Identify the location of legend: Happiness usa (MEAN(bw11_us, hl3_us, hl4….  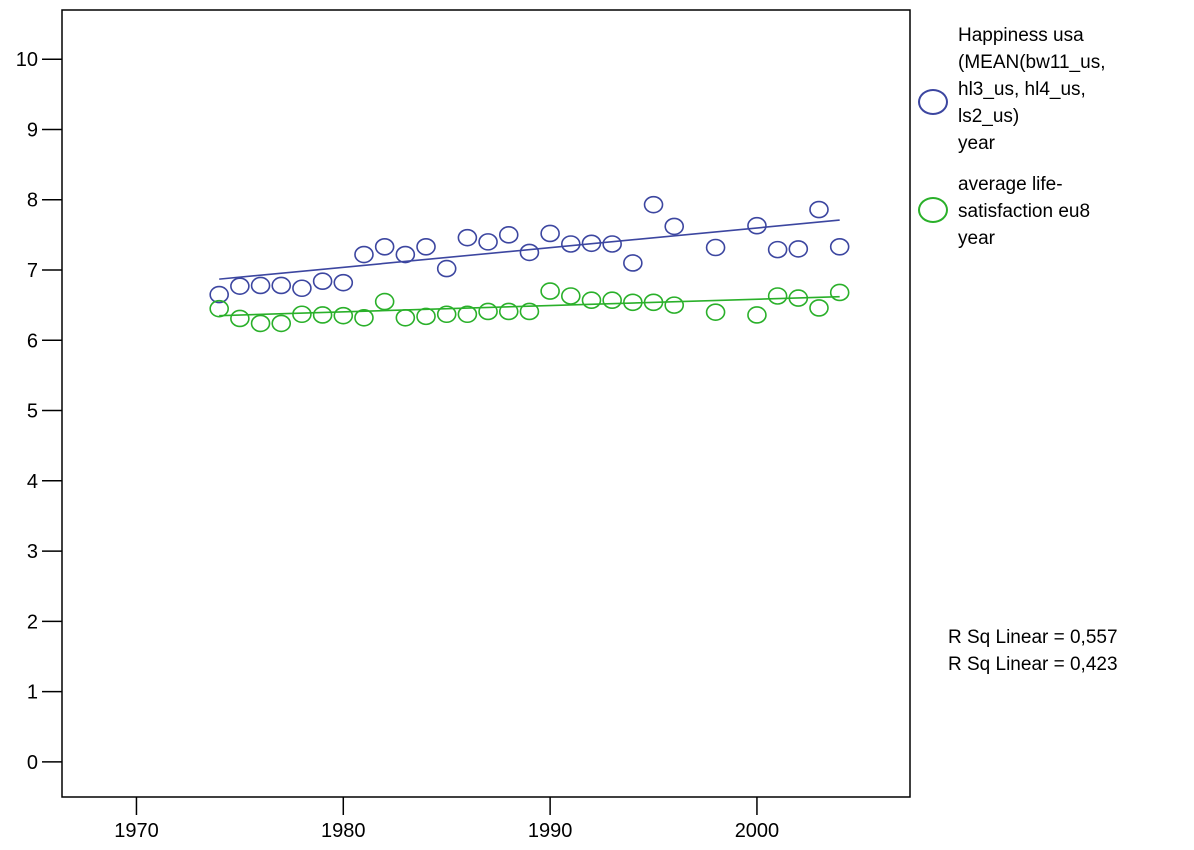
(1052, 144).